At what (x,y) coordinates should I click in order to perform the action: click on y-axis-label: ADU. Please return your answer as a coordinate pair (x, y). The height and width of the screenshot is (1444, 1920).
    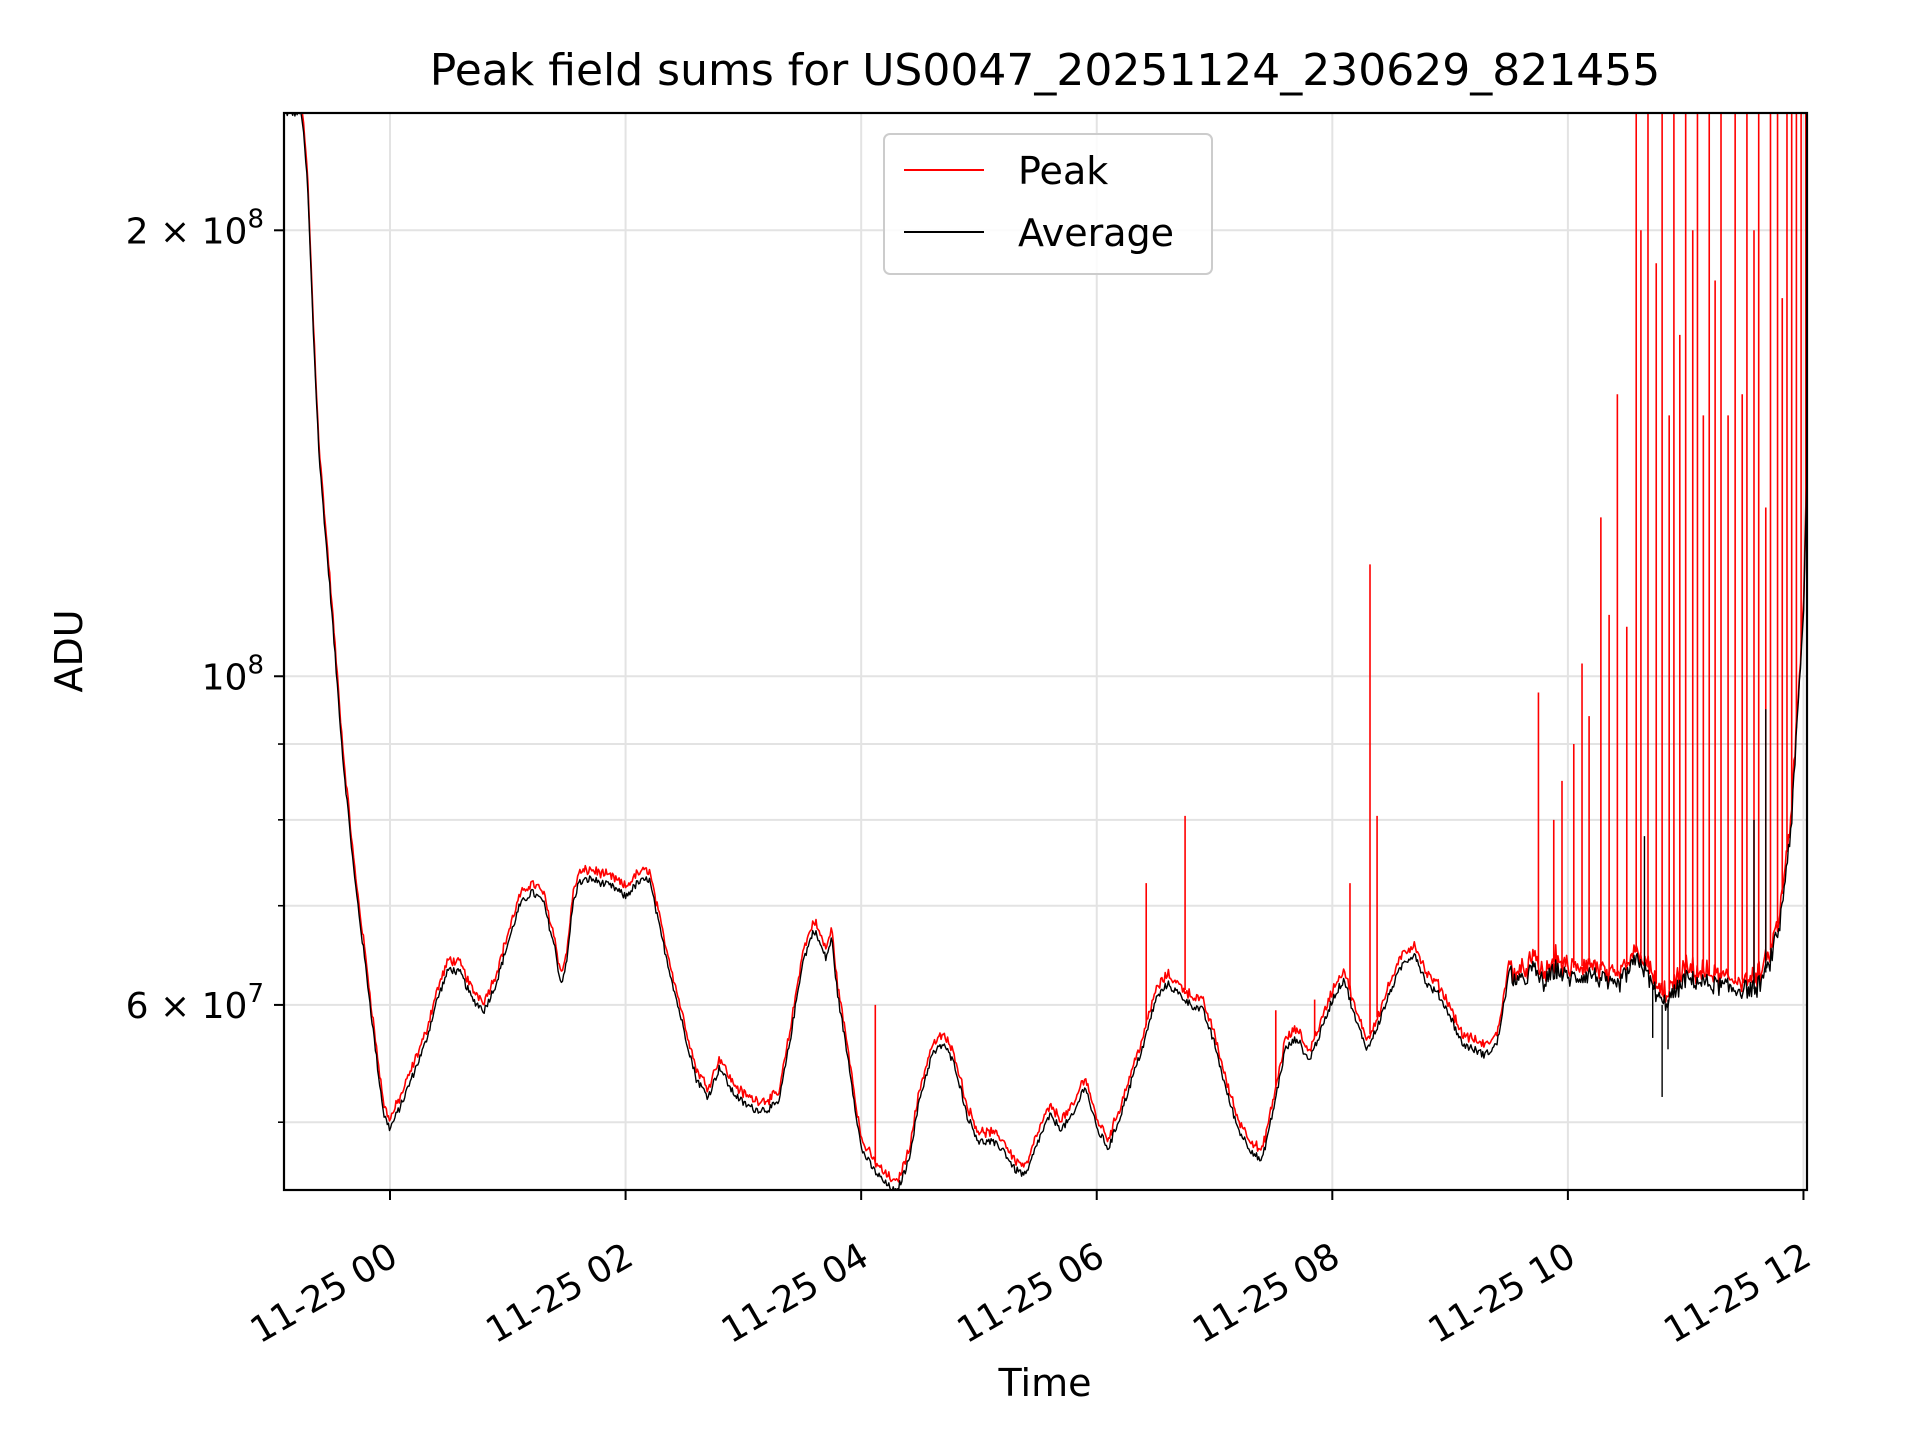
    Looking at the image, I should click on (69, 650).